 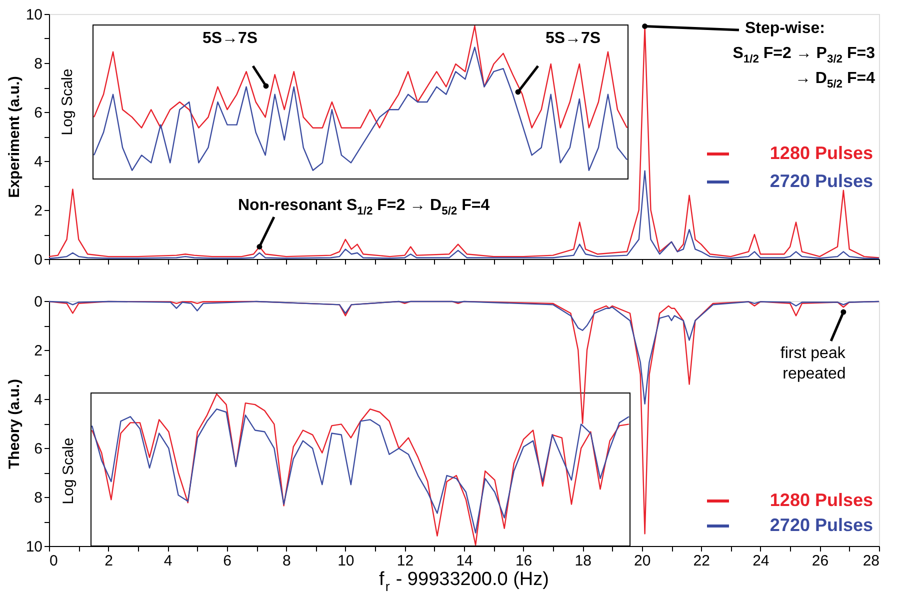 What do you see at coordinates (286, 561) in the screenshot?
I see `x-tick-label: 8` at bounding box center [286, 561].